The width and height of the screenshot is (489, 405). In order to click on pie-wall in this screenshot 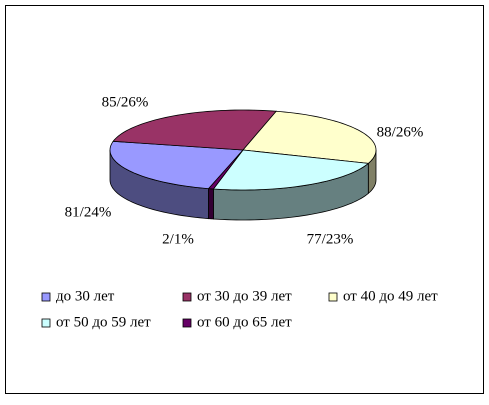, I will do `click(211, 204)`.